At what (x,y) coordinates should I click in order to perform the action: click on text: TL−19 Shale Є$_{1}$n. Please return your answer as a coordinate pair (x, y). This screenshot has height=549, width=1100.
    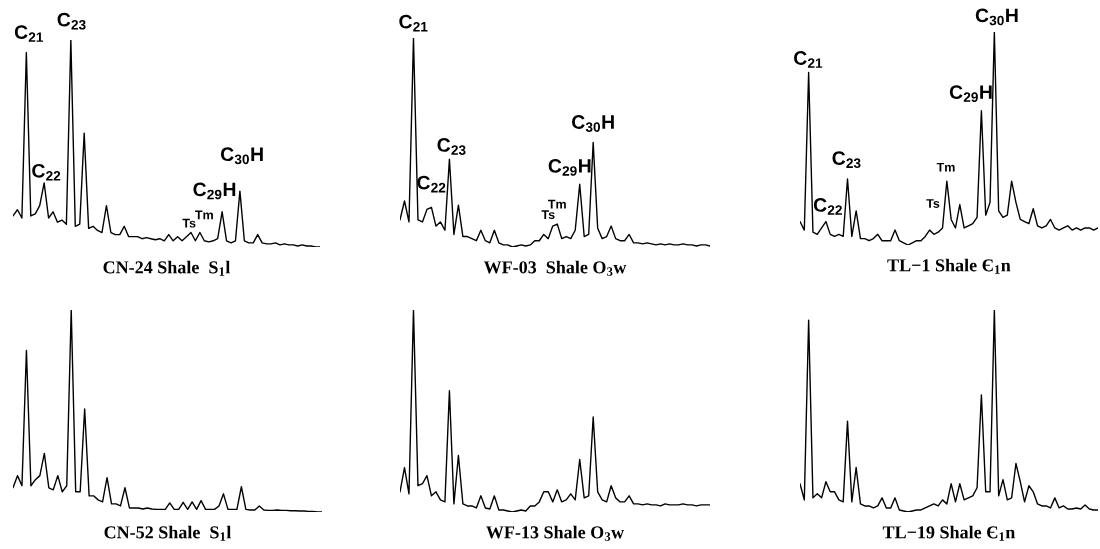
    Looking at the image, I should click on (949, 533).